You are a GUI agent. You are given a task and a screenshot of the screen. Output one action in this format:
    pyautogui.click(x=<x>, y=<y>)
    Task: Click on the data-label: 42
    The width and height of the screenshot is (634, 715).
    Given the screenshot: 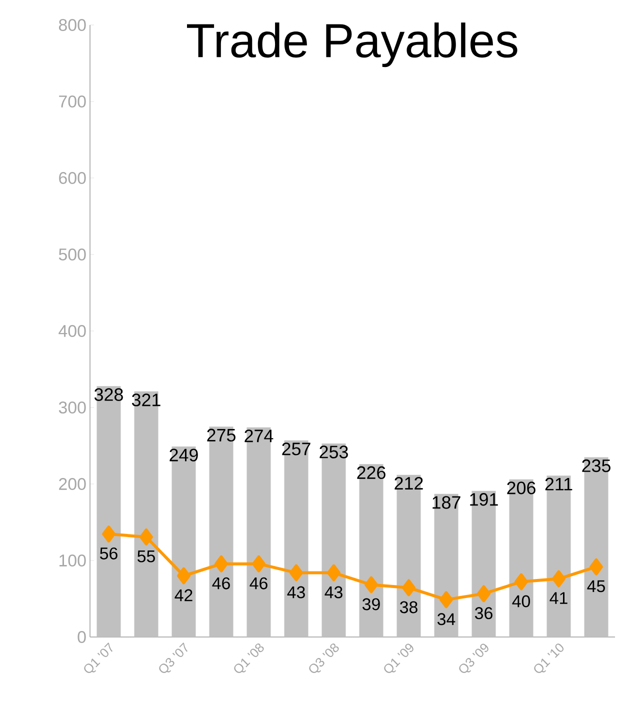 What is the action you would take?
    pyautogui.click(x=183, y=595)
    